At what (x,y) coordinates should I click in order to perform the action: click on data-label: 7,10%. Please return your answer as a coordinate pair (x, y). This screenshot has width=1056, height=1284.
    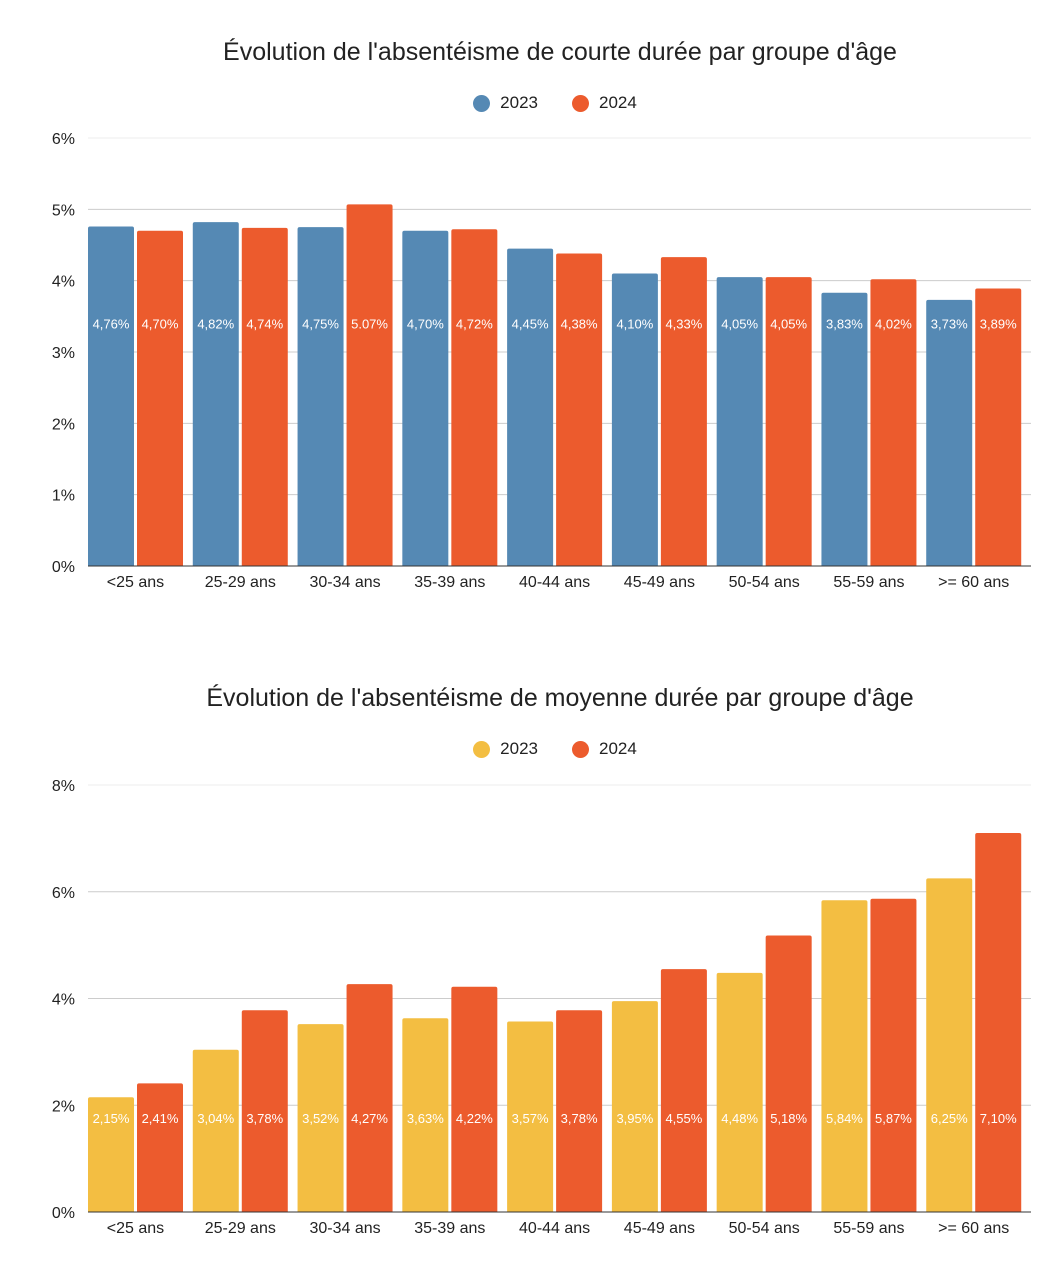
    Looking at the image, I should click on (998, 1118).